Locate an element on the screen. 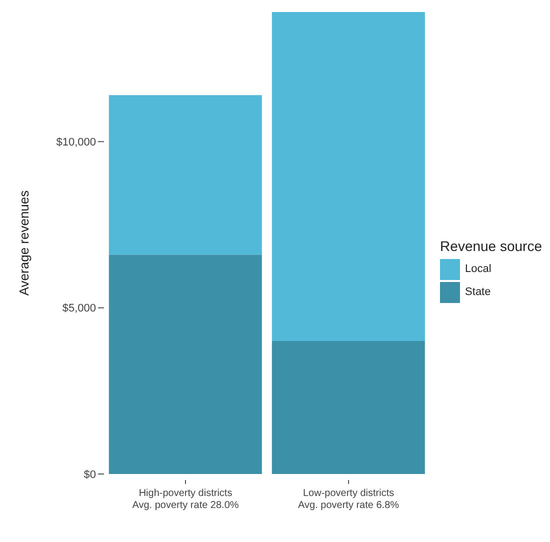  y-tick-label: $5,000 is located at coordinates (79, 308).